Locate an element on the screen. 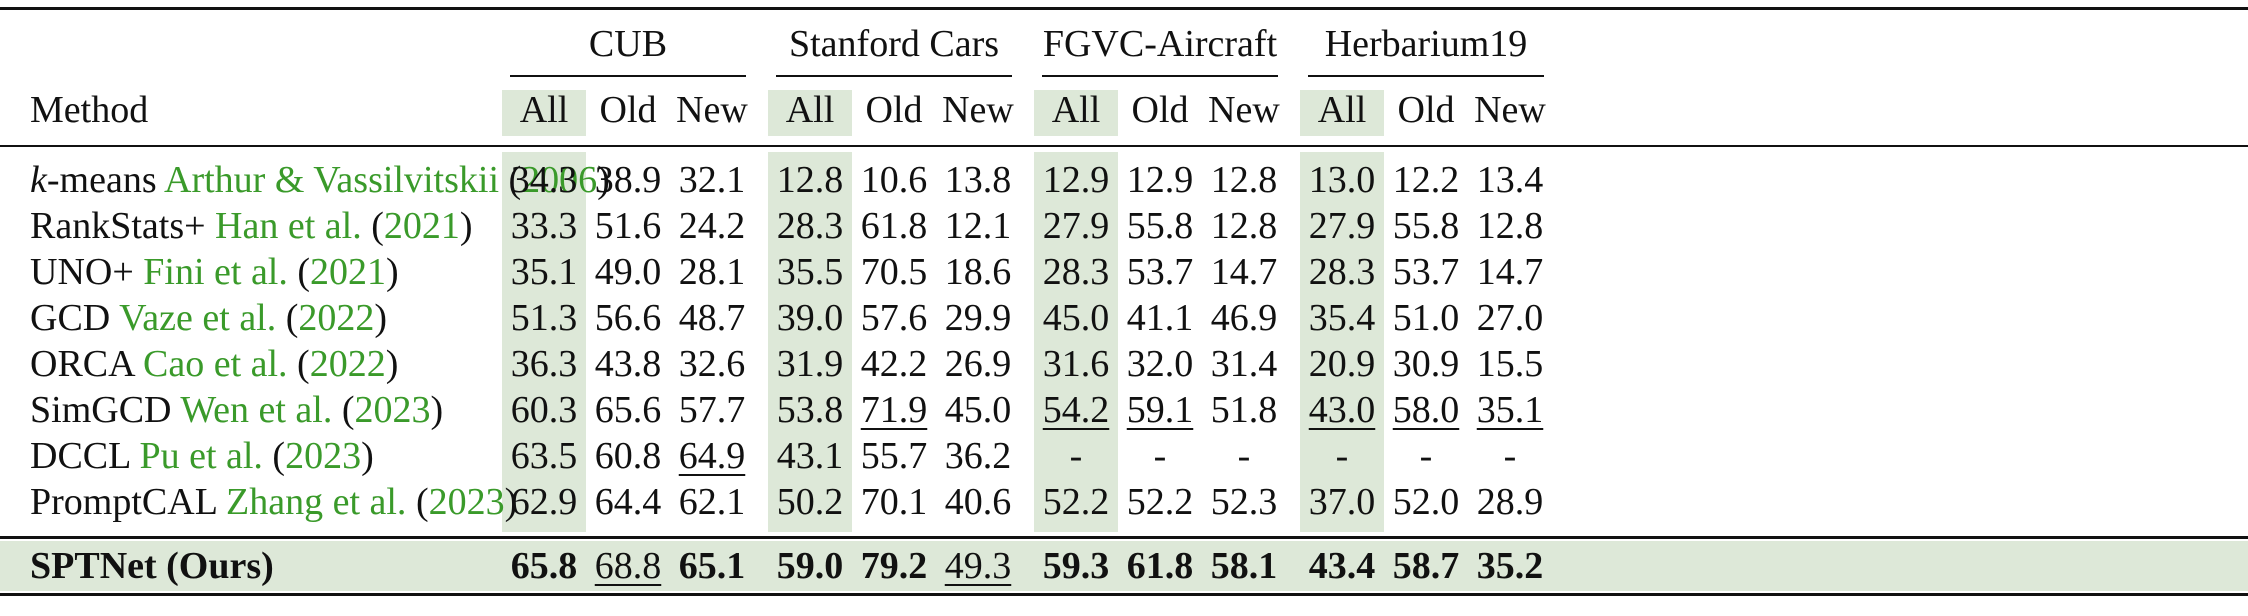 The height and width of the screenshot is (616, 2248). table-cell: 62.9 is located at coordinates (544, 502).